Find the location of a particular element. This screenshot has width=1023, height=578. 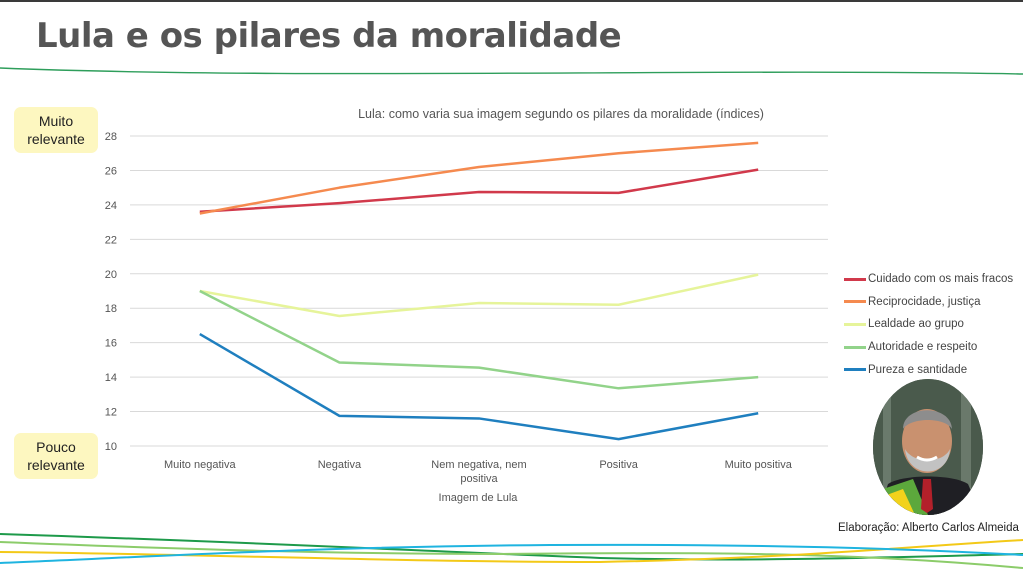

wave-blue is located at coordinates (511, 553).